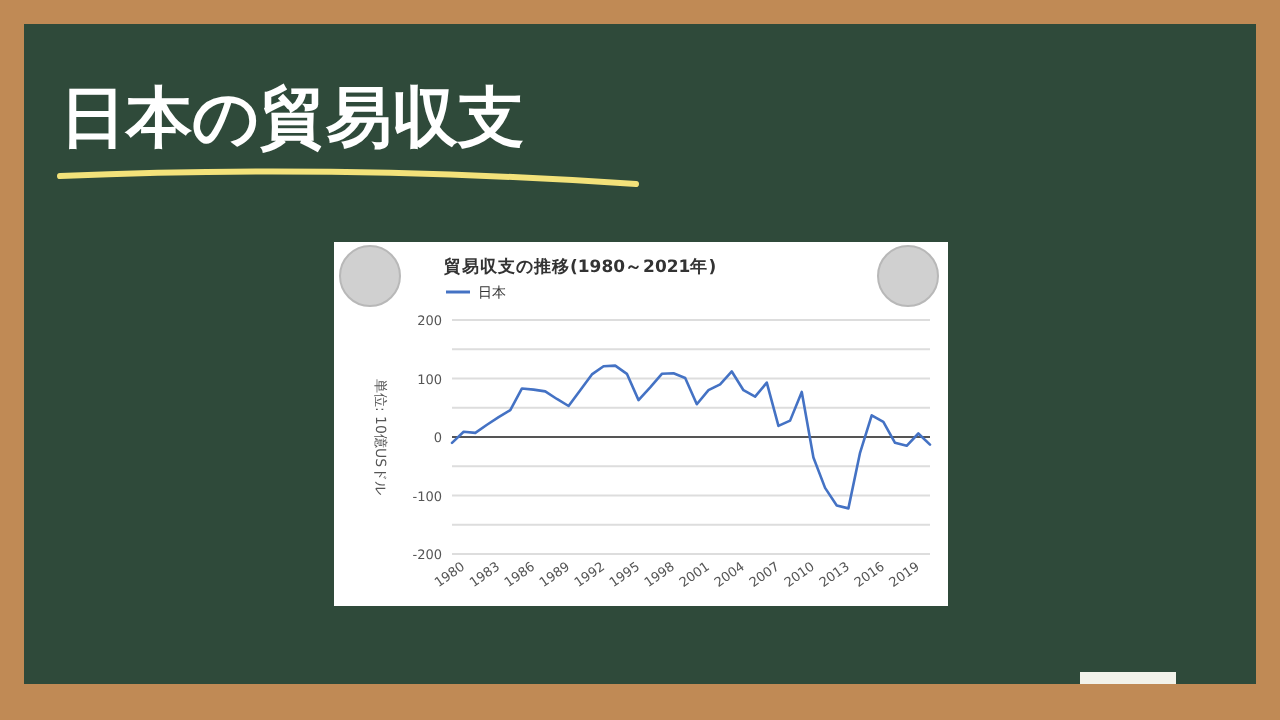  I want to click on chart-subtitle: 貿易収支の推移(1980～2021年), so click(579, 267).